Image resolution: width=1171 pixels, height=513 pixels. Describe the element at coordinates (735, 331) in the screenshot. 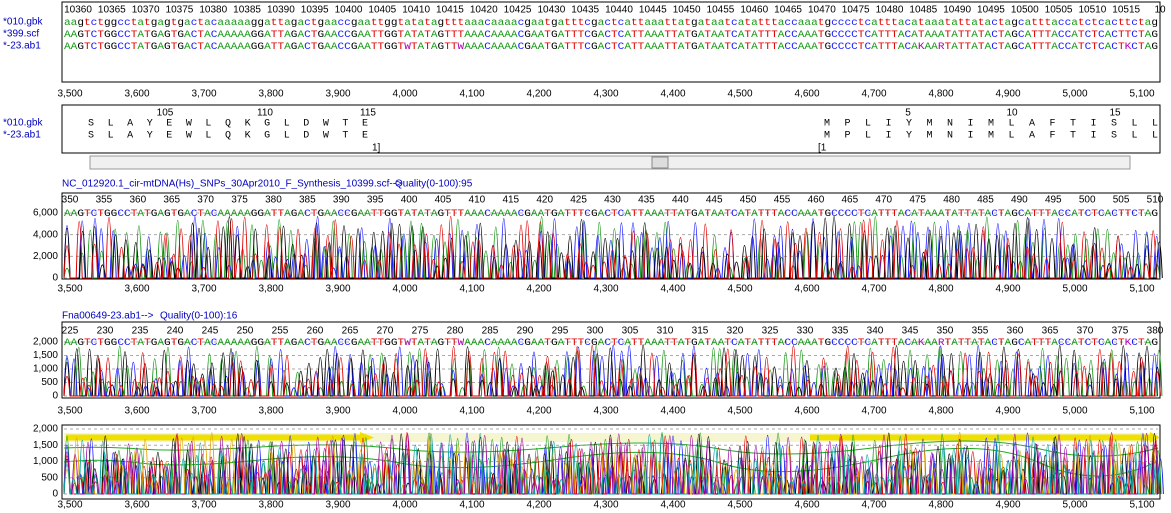

I see `base-position: 320` at that location.